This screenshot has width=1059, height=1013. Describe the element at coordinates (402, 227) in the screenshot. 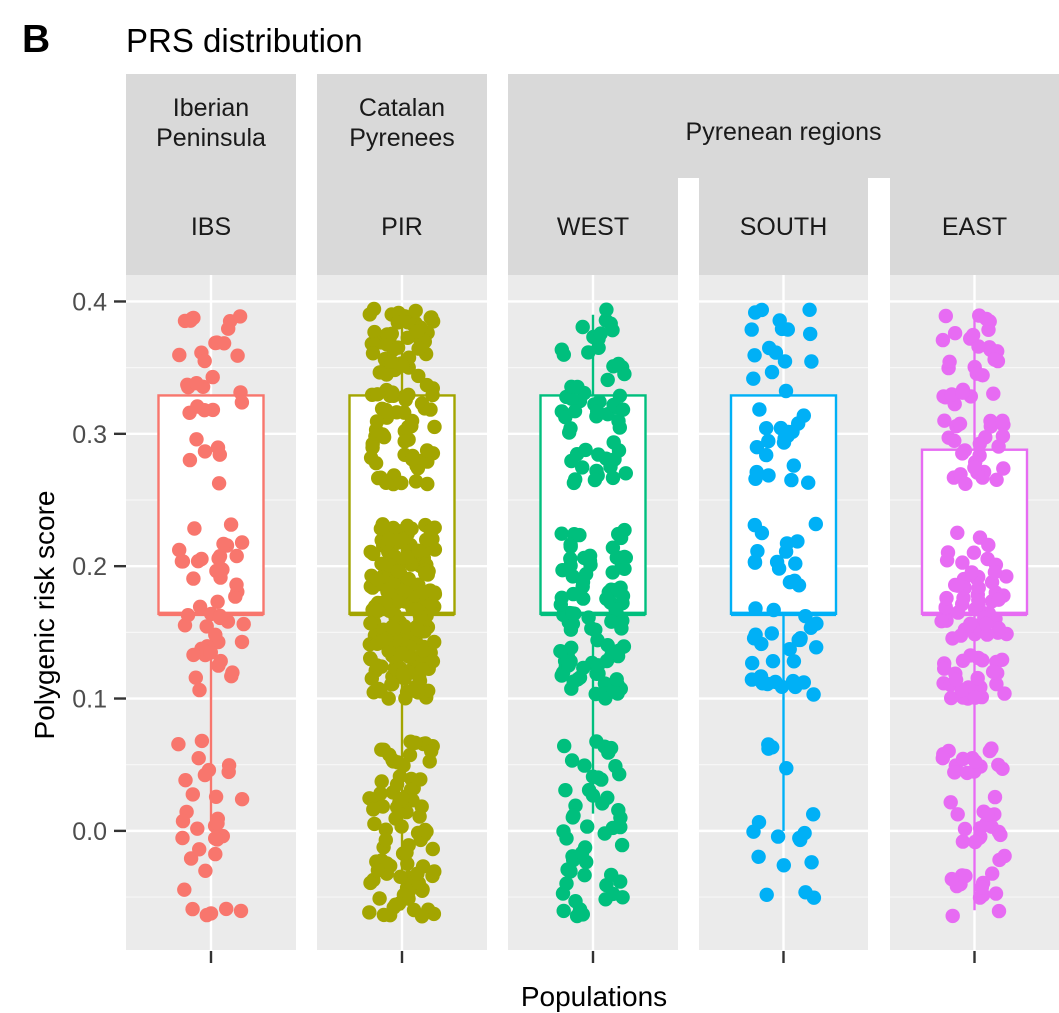

I see `population-strip-label: PIR` at that location.